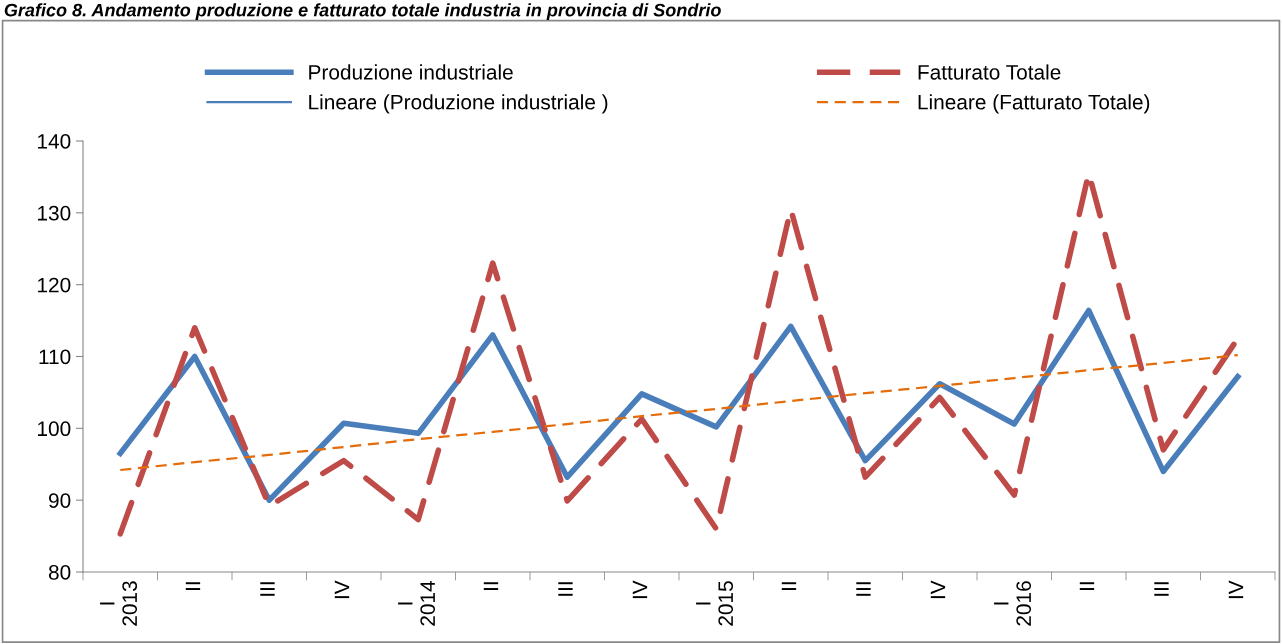 Image resolution: width=1282 pixels, height=644 pixels. I want to click on y-tick-label: 140, so click(54, 141).